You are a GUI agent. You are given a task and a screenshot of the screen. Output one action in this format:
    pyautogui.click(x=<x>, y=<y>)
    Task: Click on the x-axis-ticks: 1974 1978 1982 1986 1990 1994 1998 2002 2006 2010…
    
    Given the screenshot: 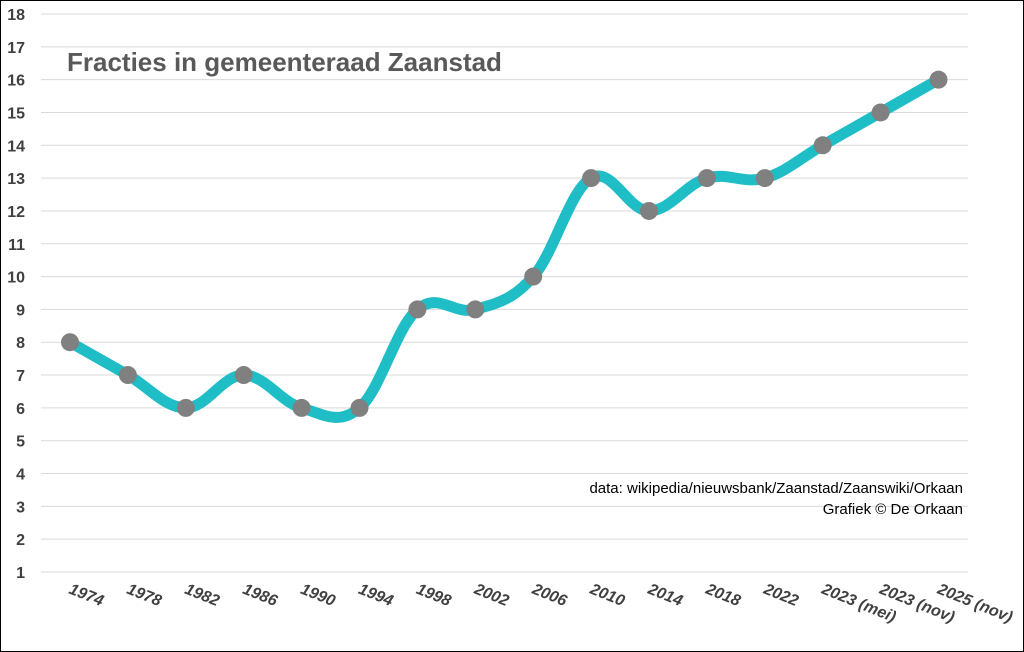 What is the action you would take?
    pyautogui.click(x=541, y=604)
    